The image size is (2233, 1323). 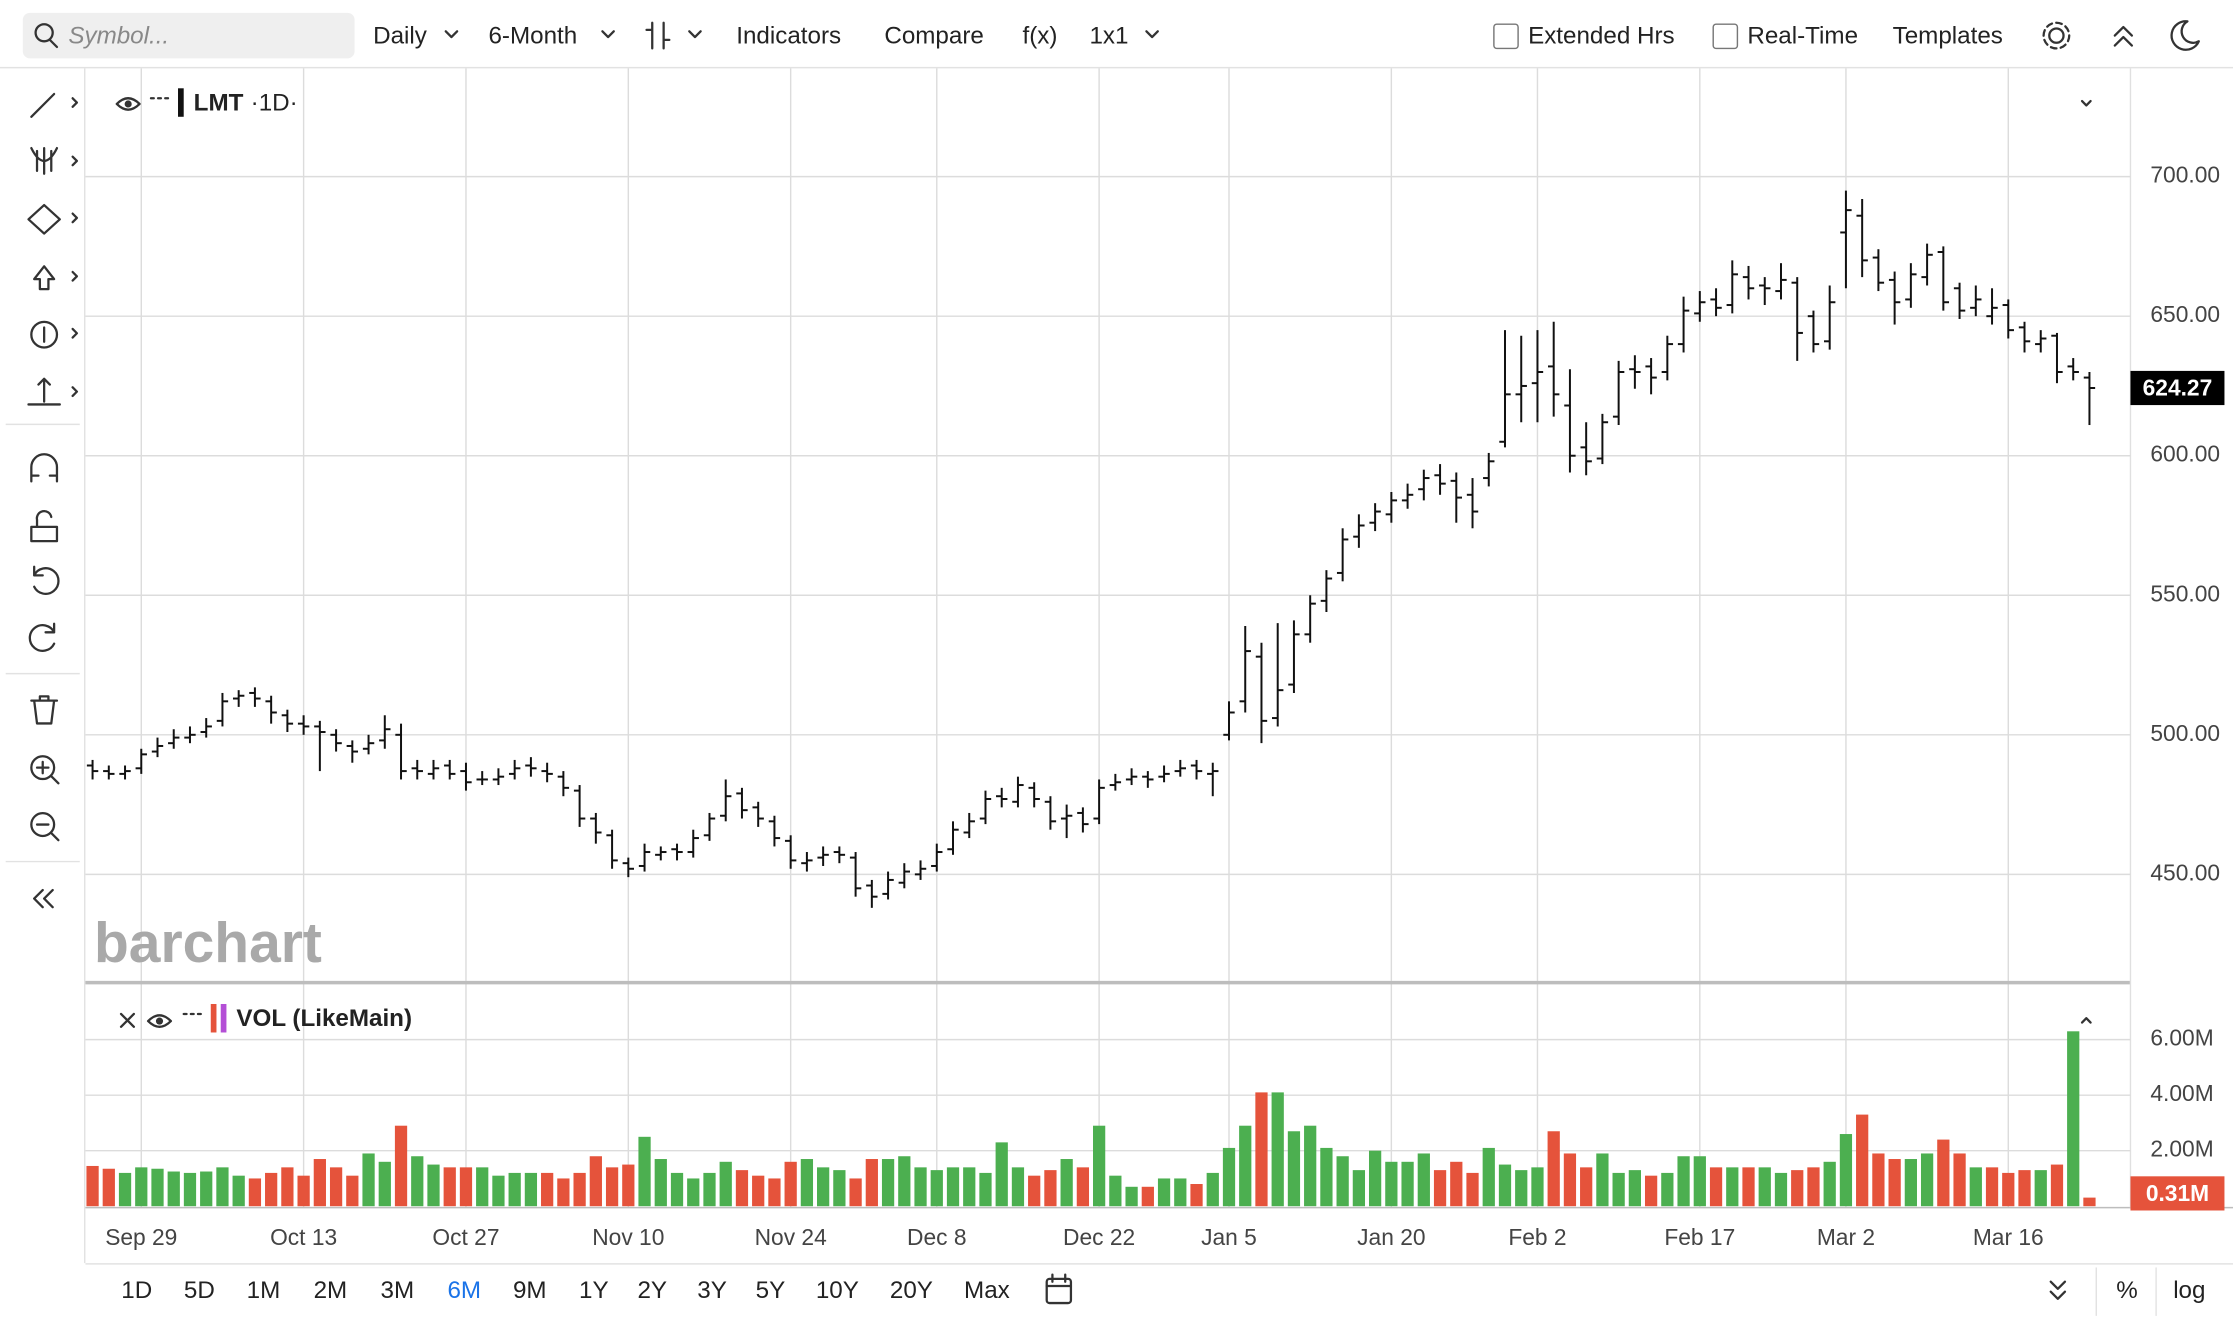 I want to click on zoom-in-tool, so click(x=43, y=768).